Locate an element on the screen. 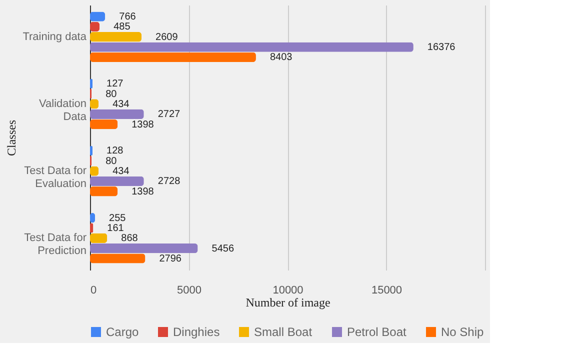 The width and height of the screenshot is (587, 357). data-label: 485 is located at coordinates (122, 27).